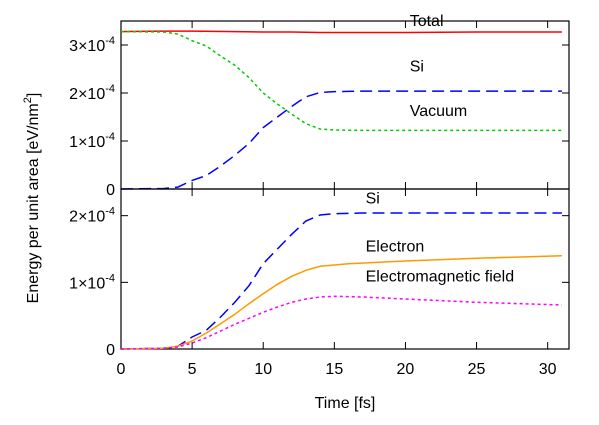  I want to click on bottom-annotation-electron: Electron, so click(395, 247).